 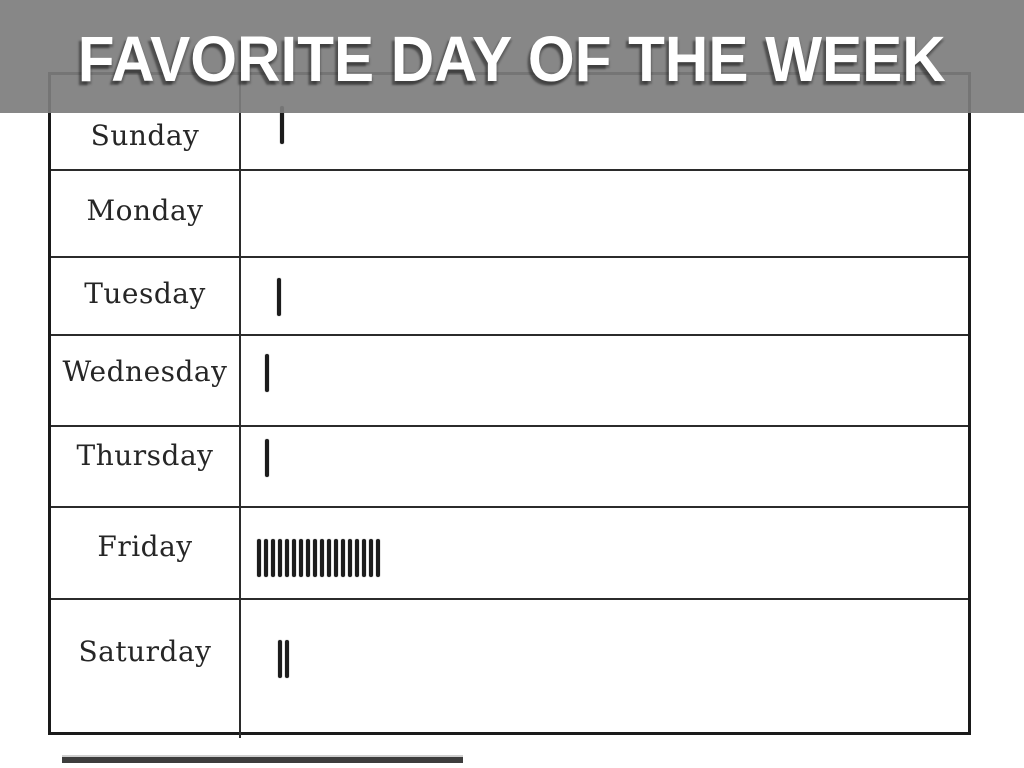 I want to click on table-row-monday: Monday, so click(x=509, y=214).